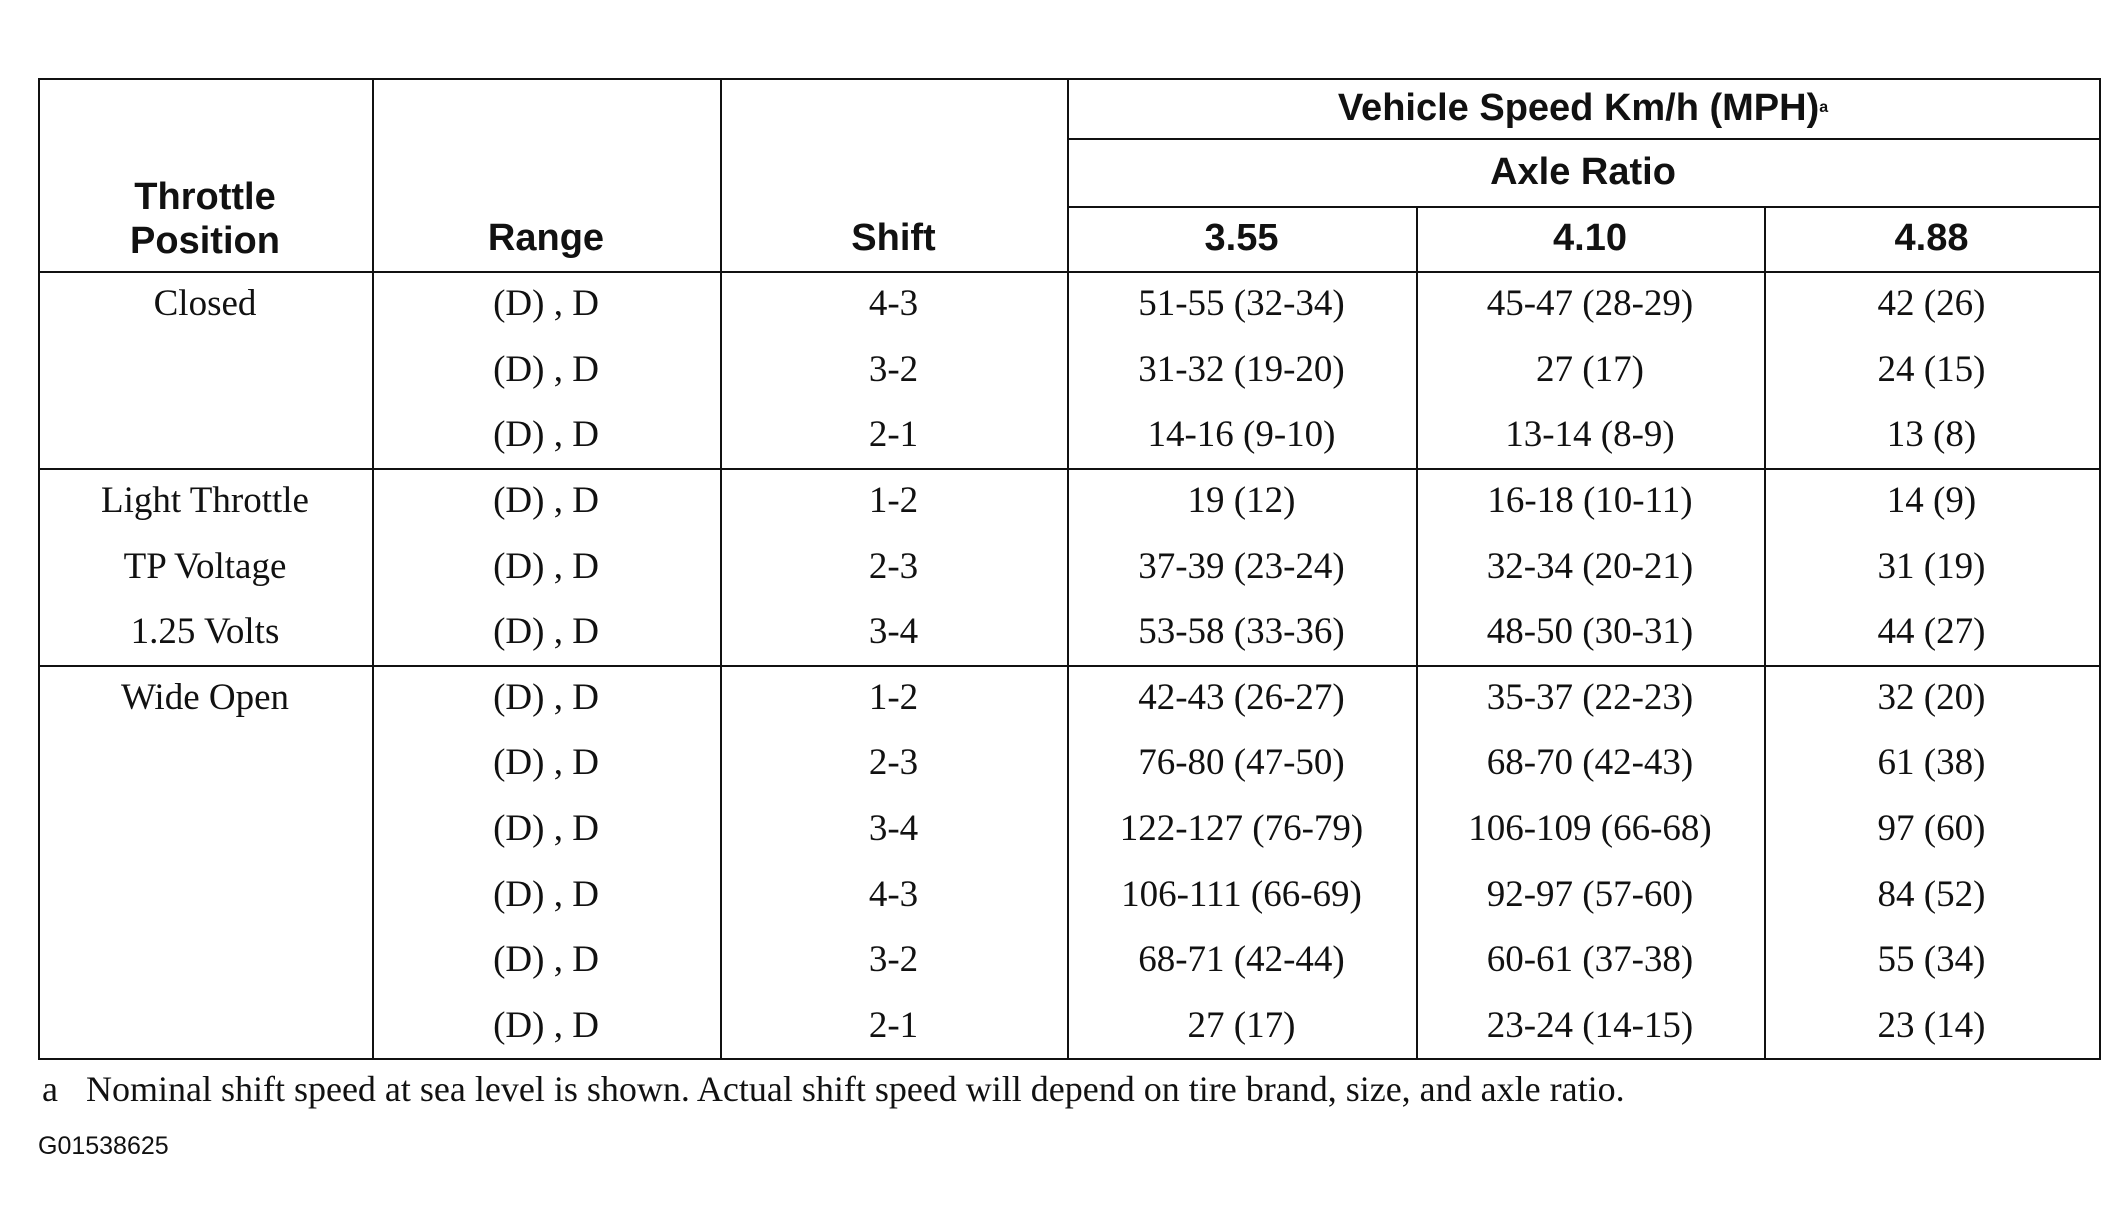  Describe the element at coordinates (1931, 632) in the screenshot. I see `table-cell: 44 (27)` at that location.